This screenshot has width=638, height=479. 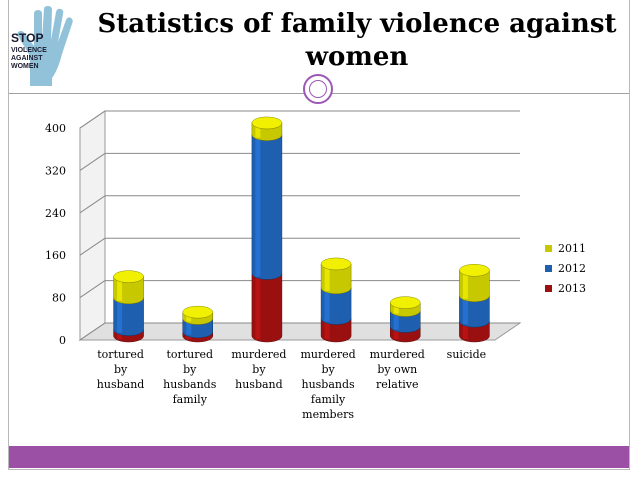 What do you see at coordinates (319, 457) in the screenshot?
I see `footer-band` at bounding box center [319, 457].